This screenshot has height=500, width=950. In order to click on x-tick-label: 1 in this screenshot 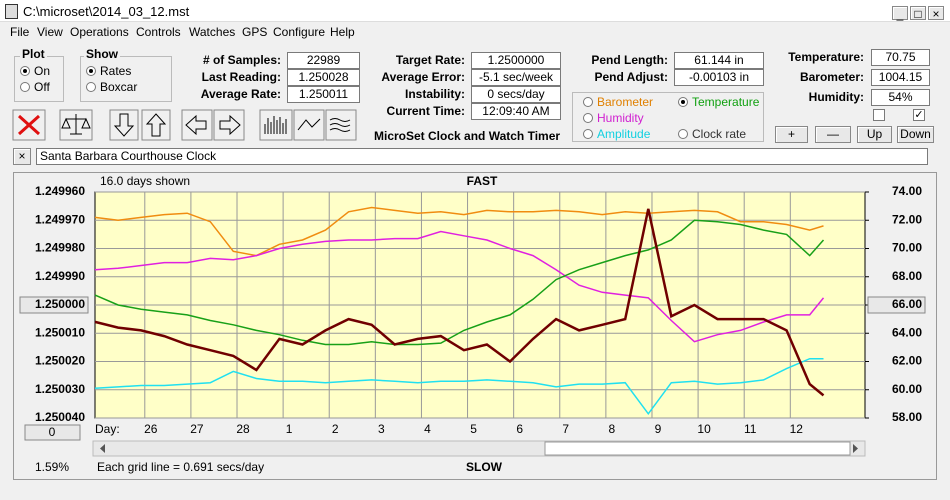, I will do `click(289, 429)`.